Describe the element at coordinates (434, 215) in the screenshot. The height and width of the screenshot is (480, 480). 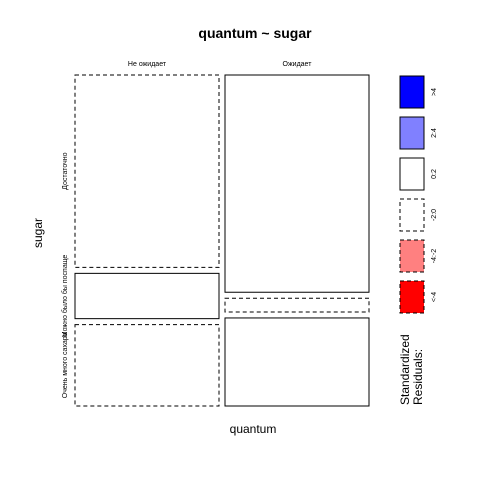
I see `legend-label: -2:0` at that location.